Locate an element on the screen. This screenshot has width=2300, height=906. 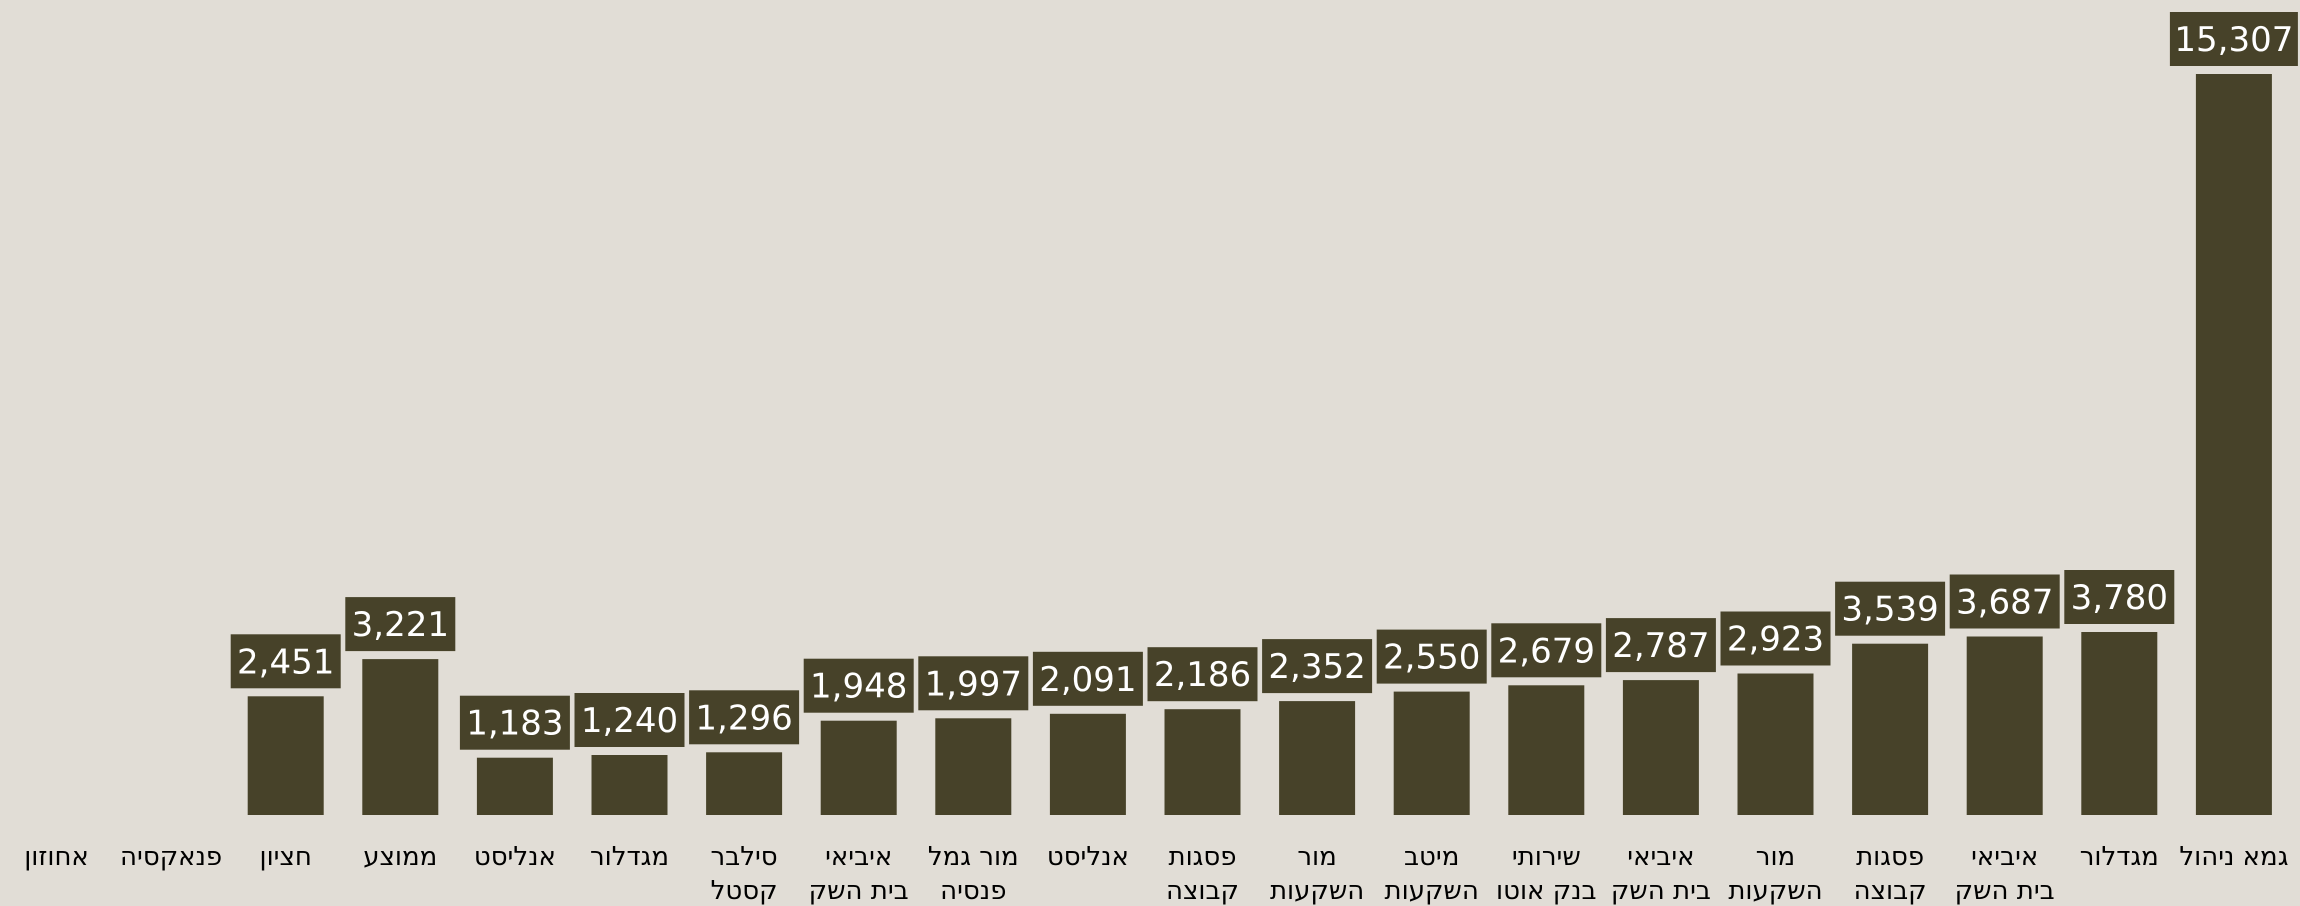
category-label-11-line-0: מור is located at coordinates (1316, 857).